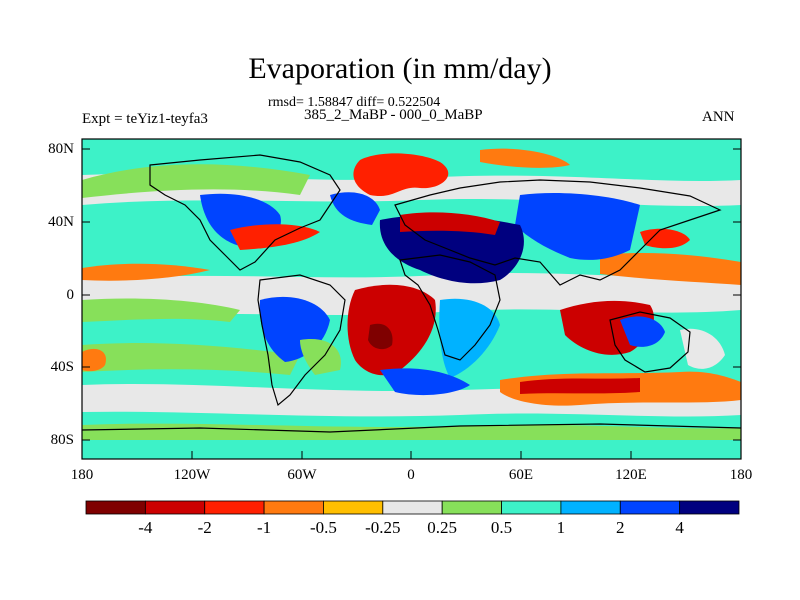  I want to click on lon-tick-label: 120W, so click(192, 475).